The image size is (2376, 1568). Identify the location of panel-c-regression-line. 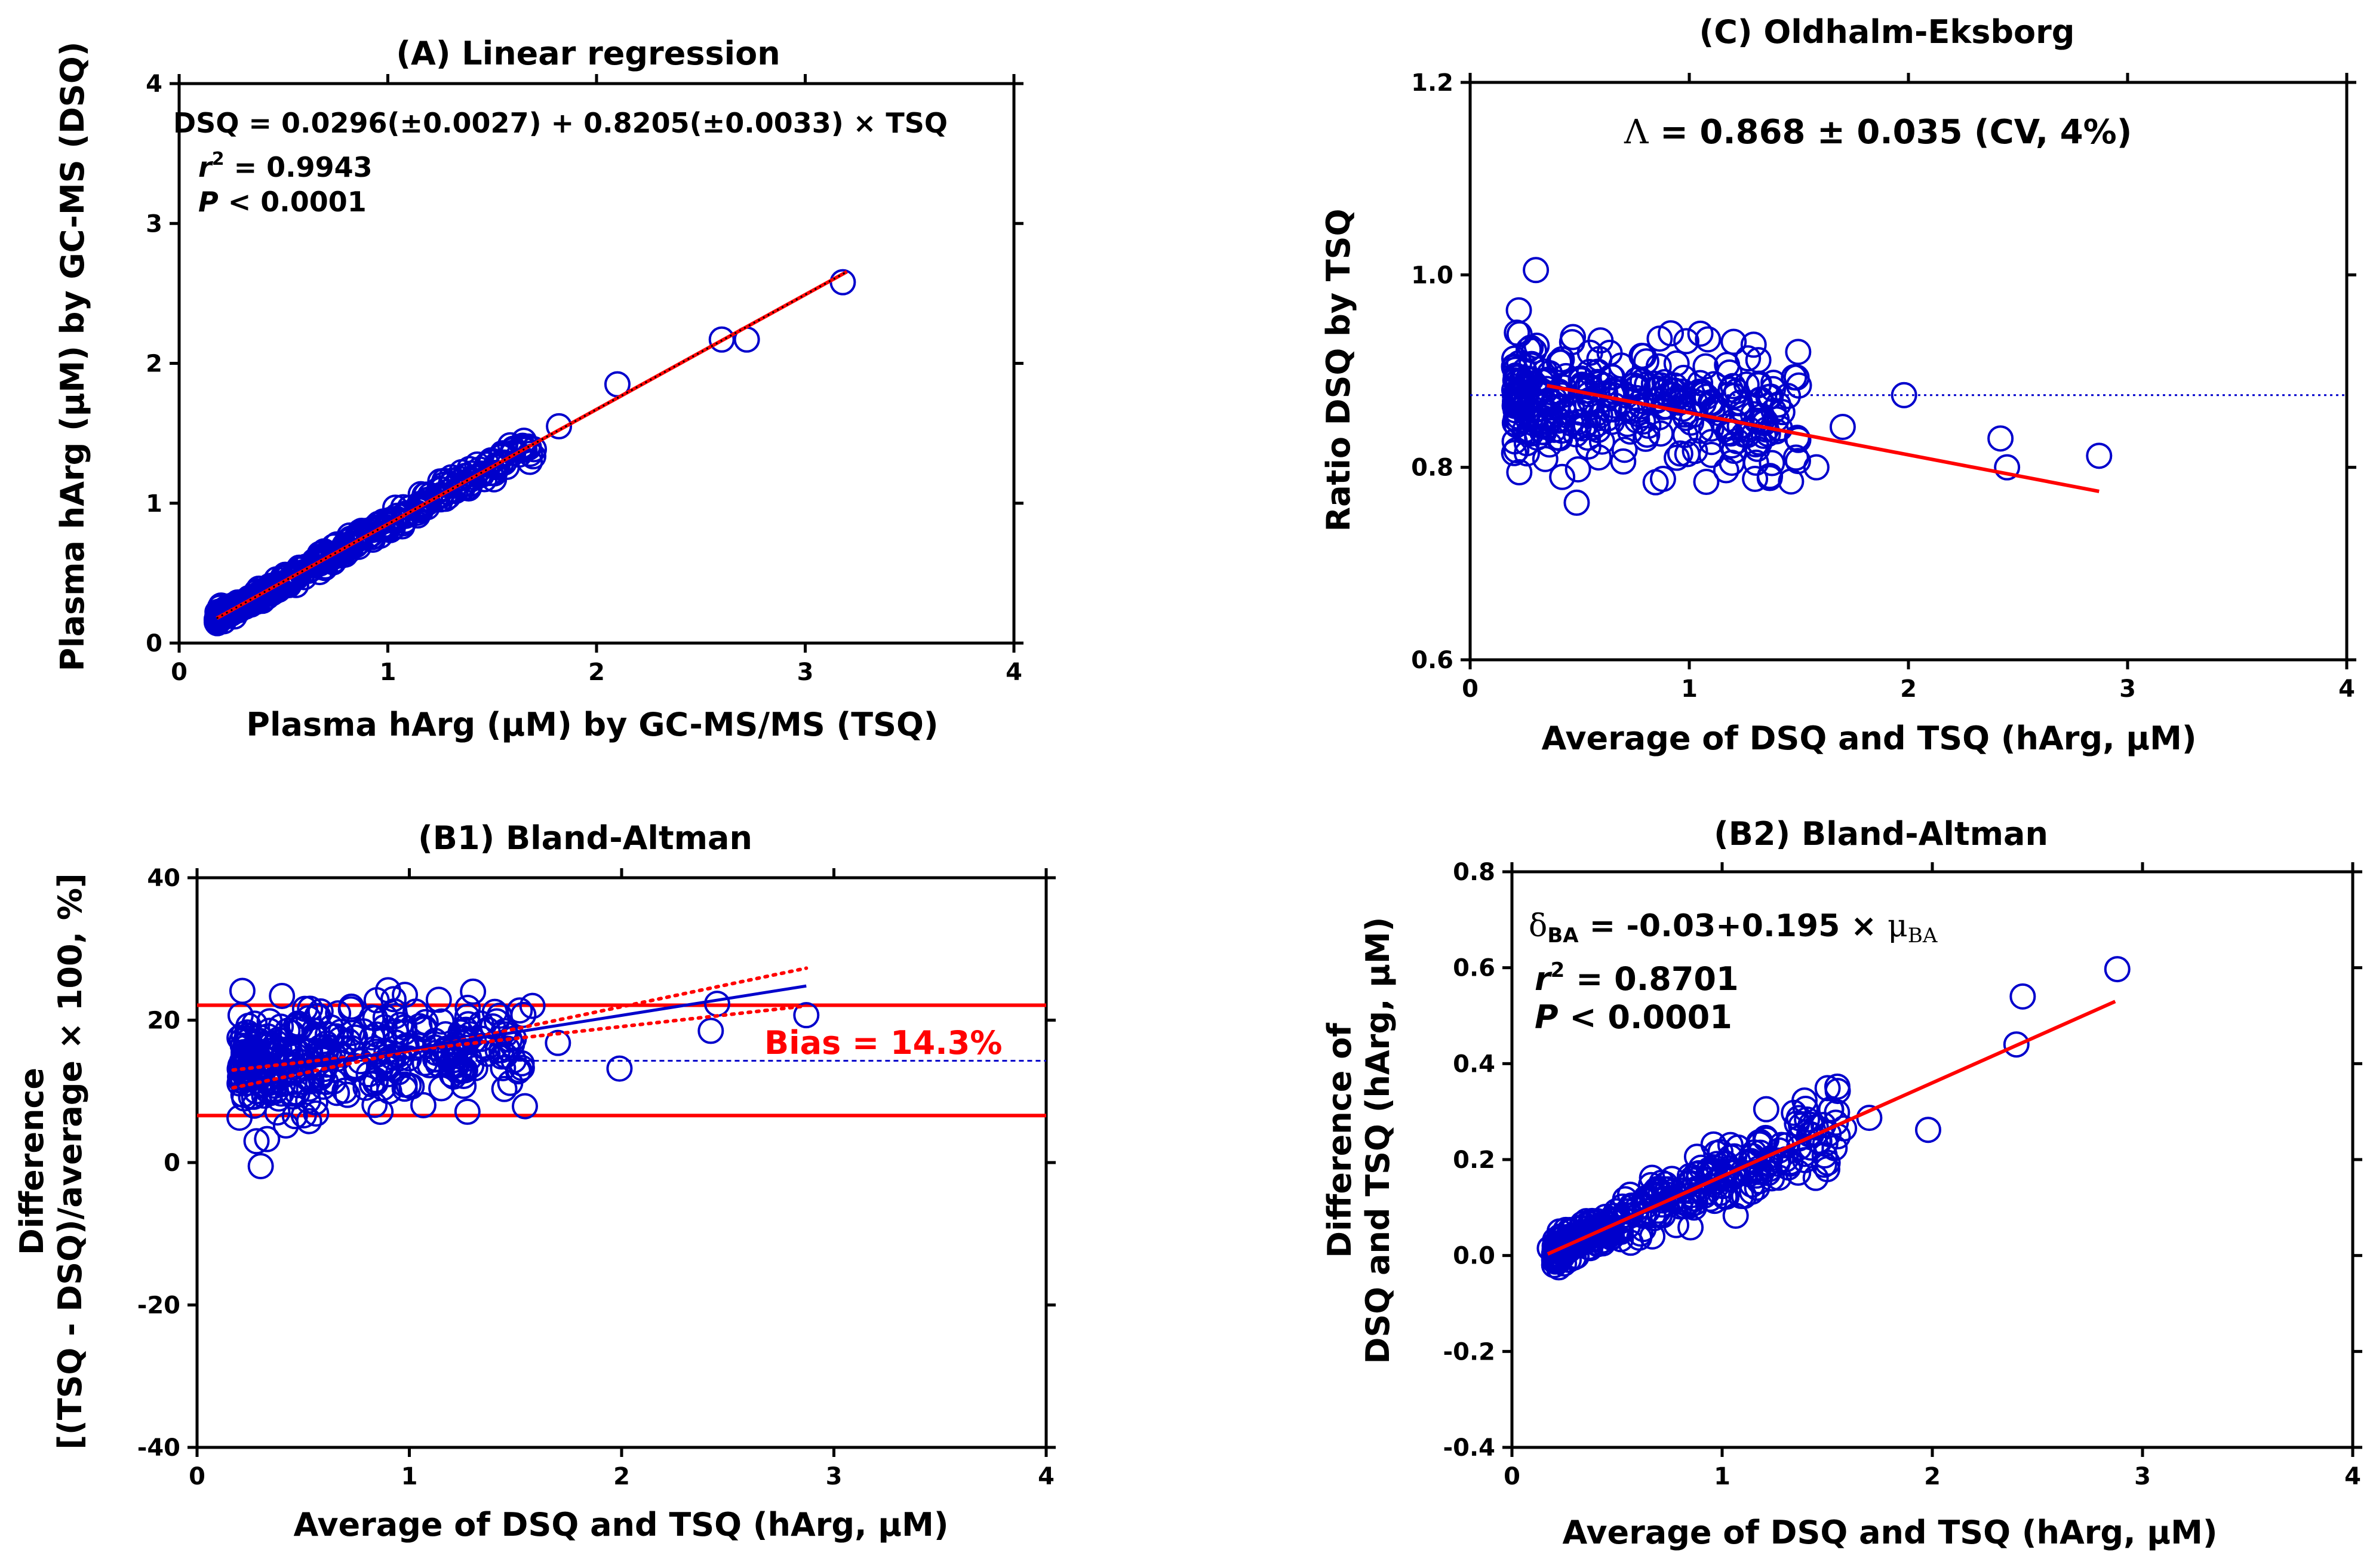
(1823, 438).